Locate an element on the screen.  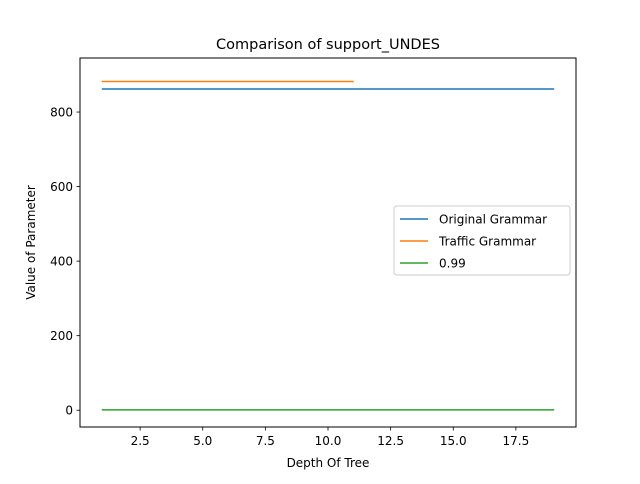
legend-box is located at coordinates (482, 240).